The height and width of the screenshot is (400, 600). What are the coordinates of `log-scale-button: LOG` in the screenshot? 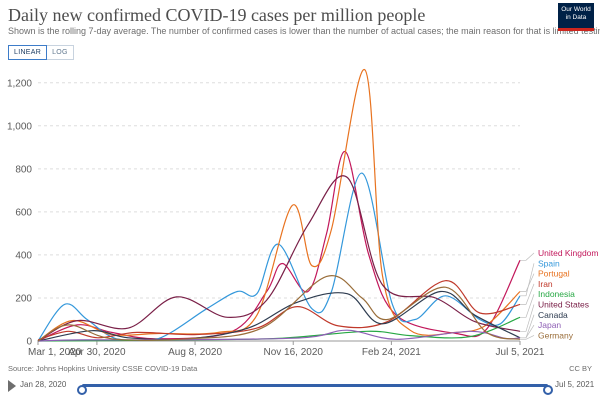 It's located at (60, 52).